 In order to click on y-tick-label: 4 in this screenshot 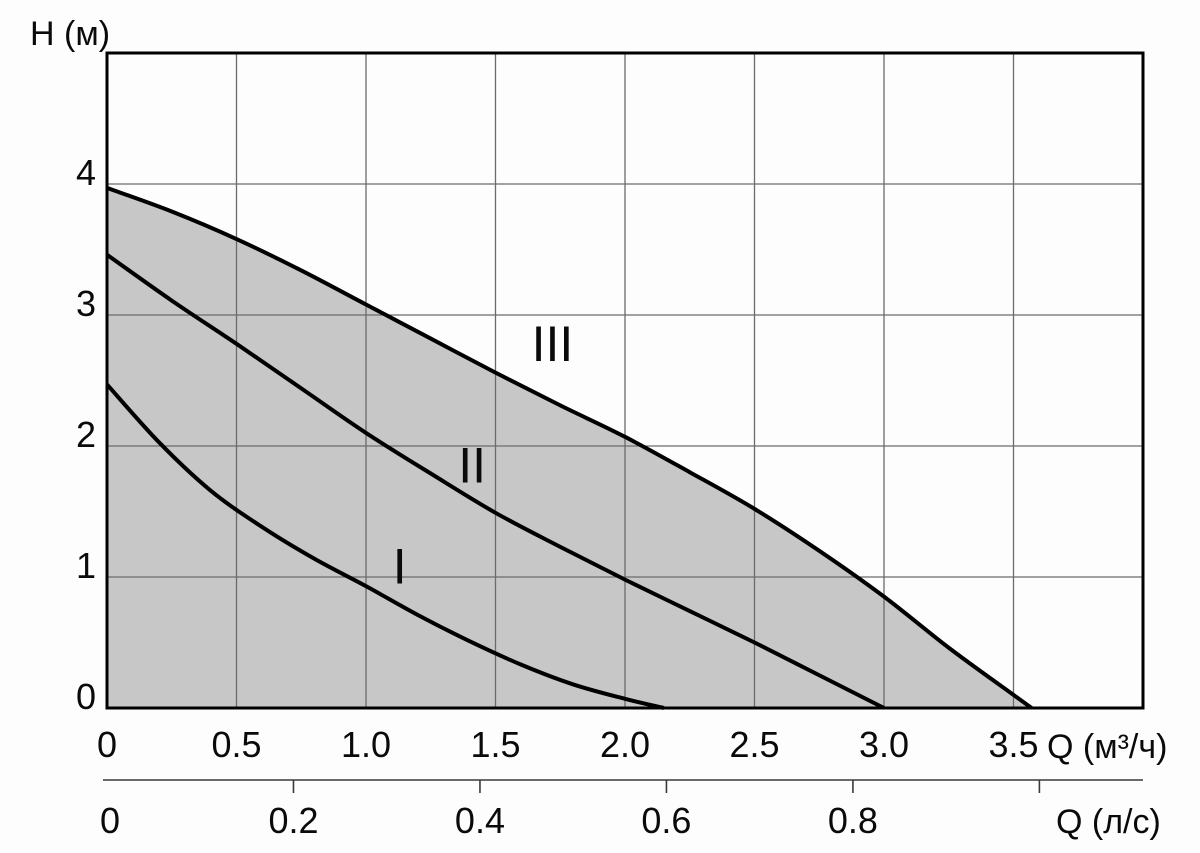, I will do `click(86, 172)`.